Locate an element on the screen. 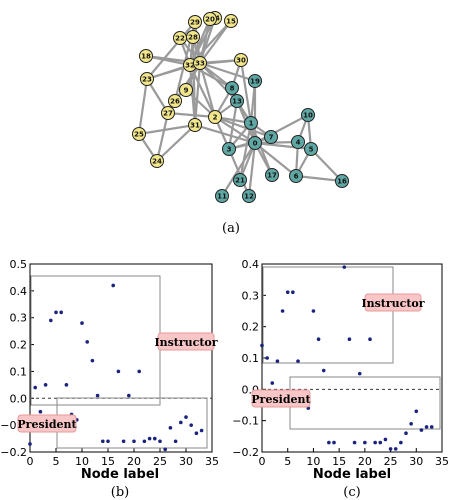 The width and height of the screenshot is (452, 500). node-label: 31 is located at coordinates (195, 126).